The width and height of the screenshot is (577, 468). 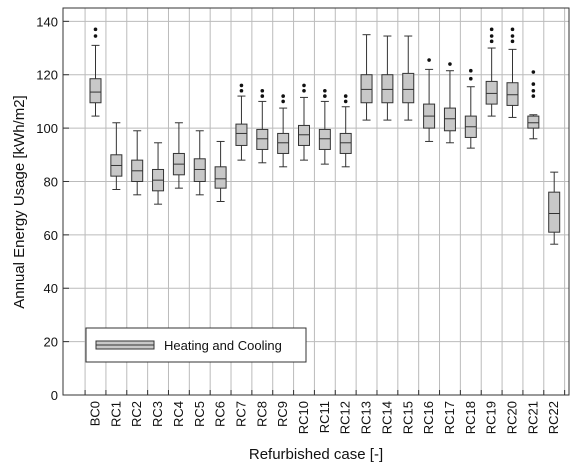 I want to click on box-rc15, so click(x=408, y=78).